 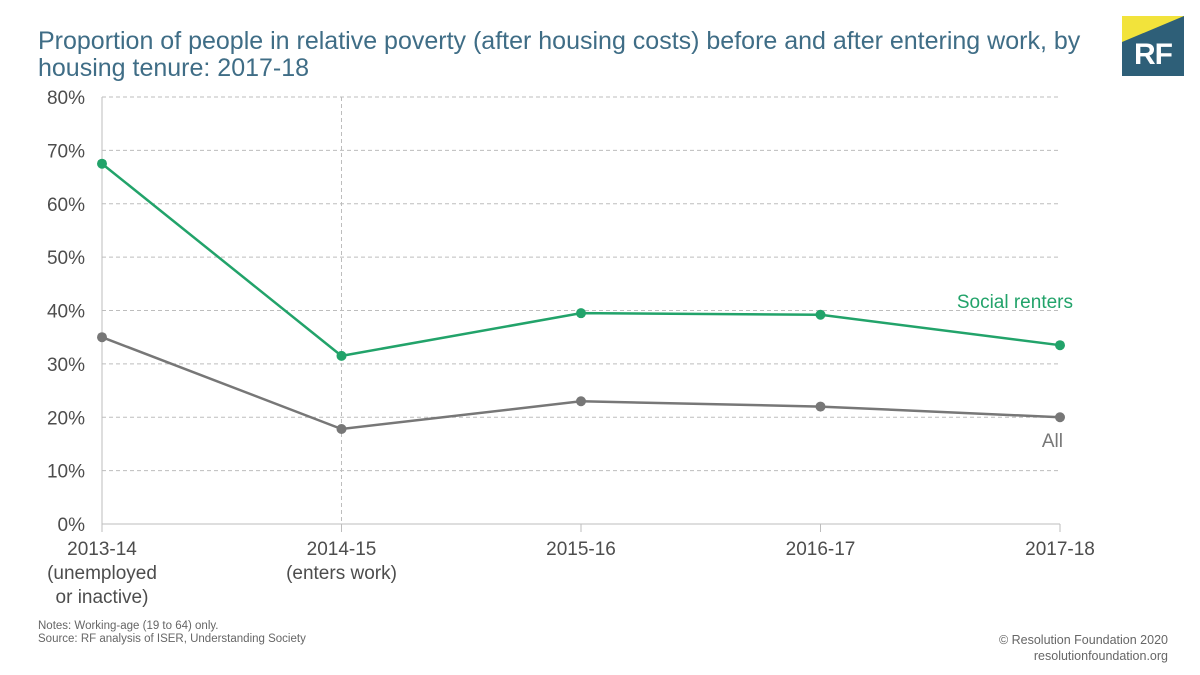 What do you see at coordinates (1100, 656) in the screenshot?
I see `website-text: resolutionfoundation.org` at bounding box center [1100, 656].